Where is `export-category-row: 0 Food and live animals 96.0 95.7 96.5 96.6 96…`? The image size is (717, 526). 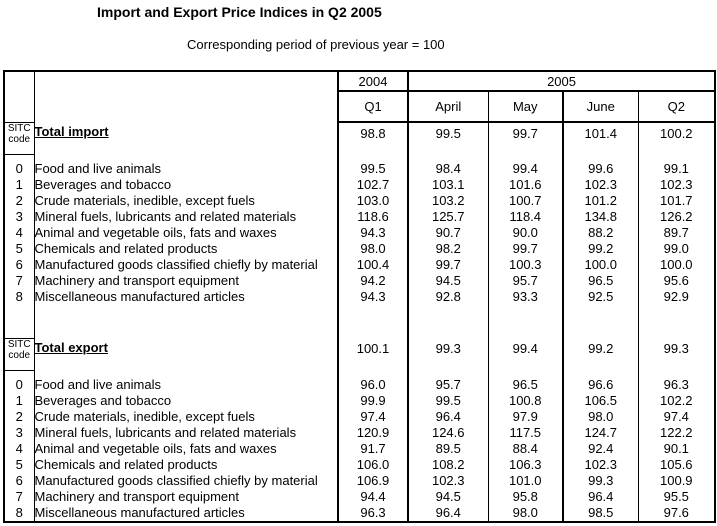
export-category-row: 0 Food and live animals 96.0 95.7 96.5 96.6 96… is located at coordinates (359, 385).